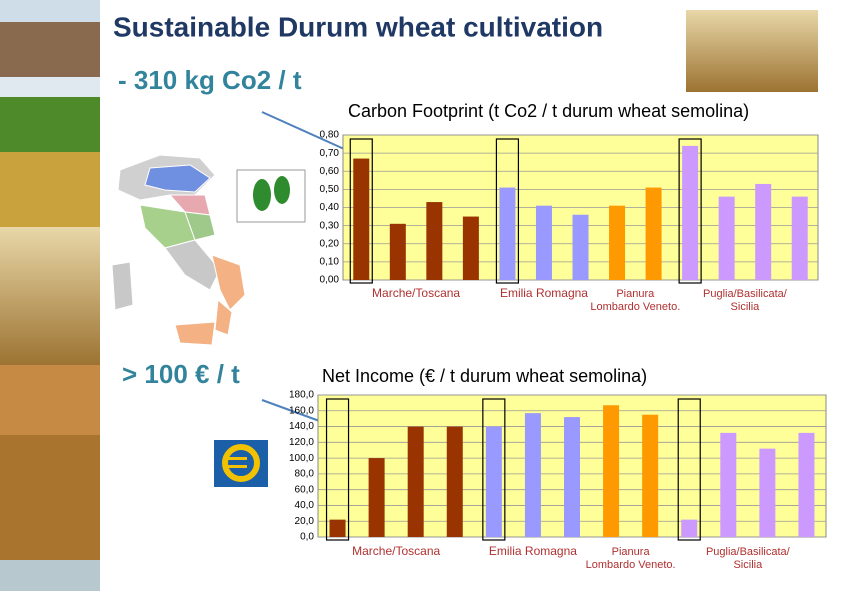 Image resolution: width=842 pixels, height=591 pixels. What do you see at coordinates (301, 410) in the screenshot?
I see `y-tick-label: 160,0` at bounding box center [301, 410].